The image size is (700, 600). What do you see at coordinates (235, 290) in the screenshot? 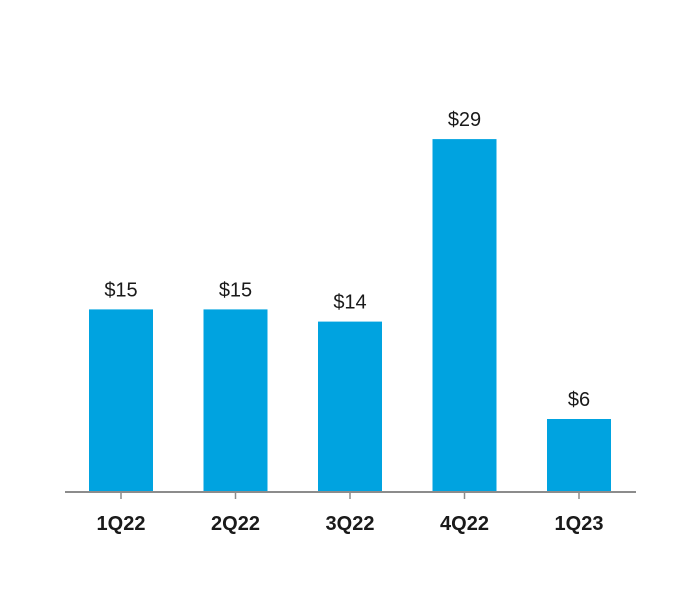
I see `value-label-2q22: $15` at bounding box center [235, 290].